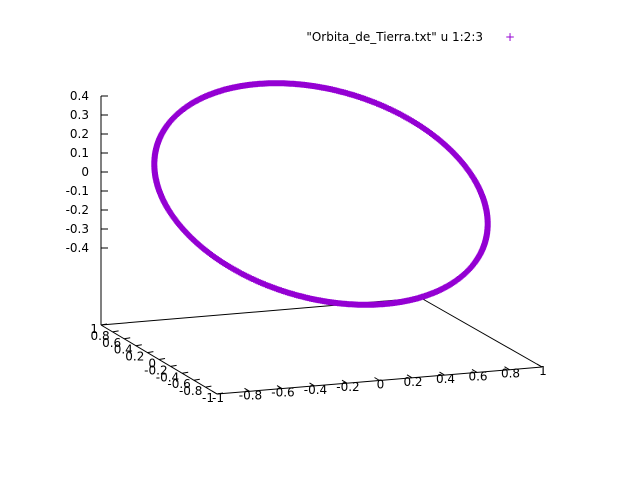 The width and height of the screenshot is (640, 480). I want to click on x-tick-label: 0.2, so click(412, 382).